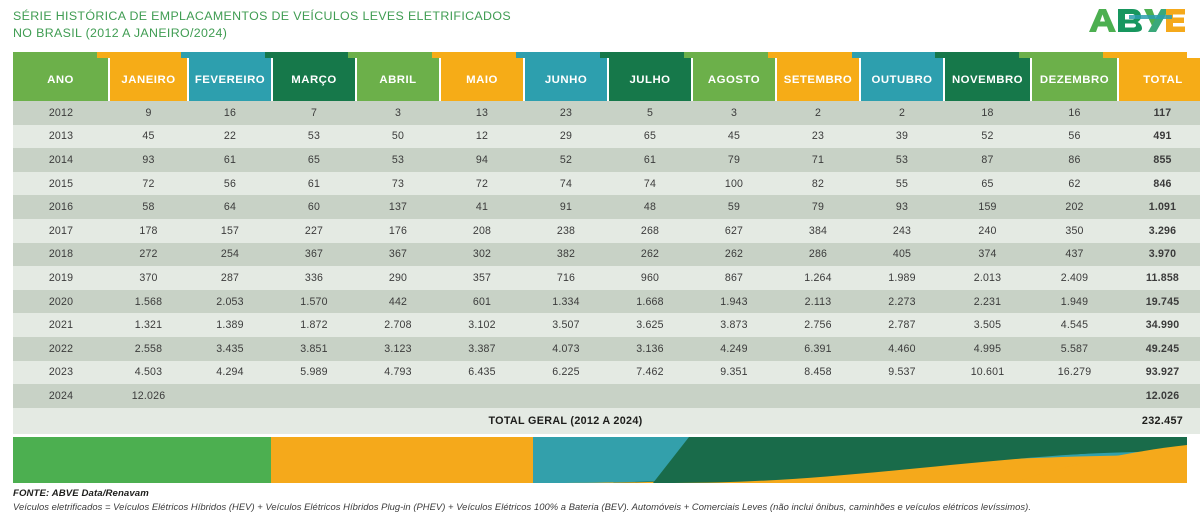 The height and width of the screenshot is (523, 1200). Describe the element at coordinates (149, 79) in the screenshot. I see `column-header-janeiro: JANEIRO` at that location.